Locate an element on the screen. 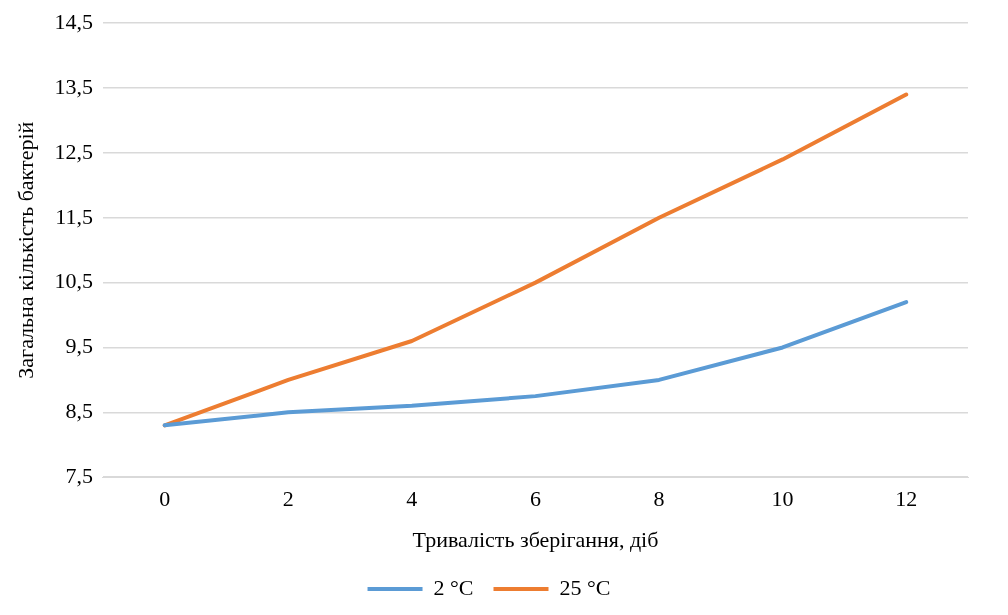 This screenshot has width=1008, height=615. y-tick-label: 12,5 is located at coordinates (73, 151).